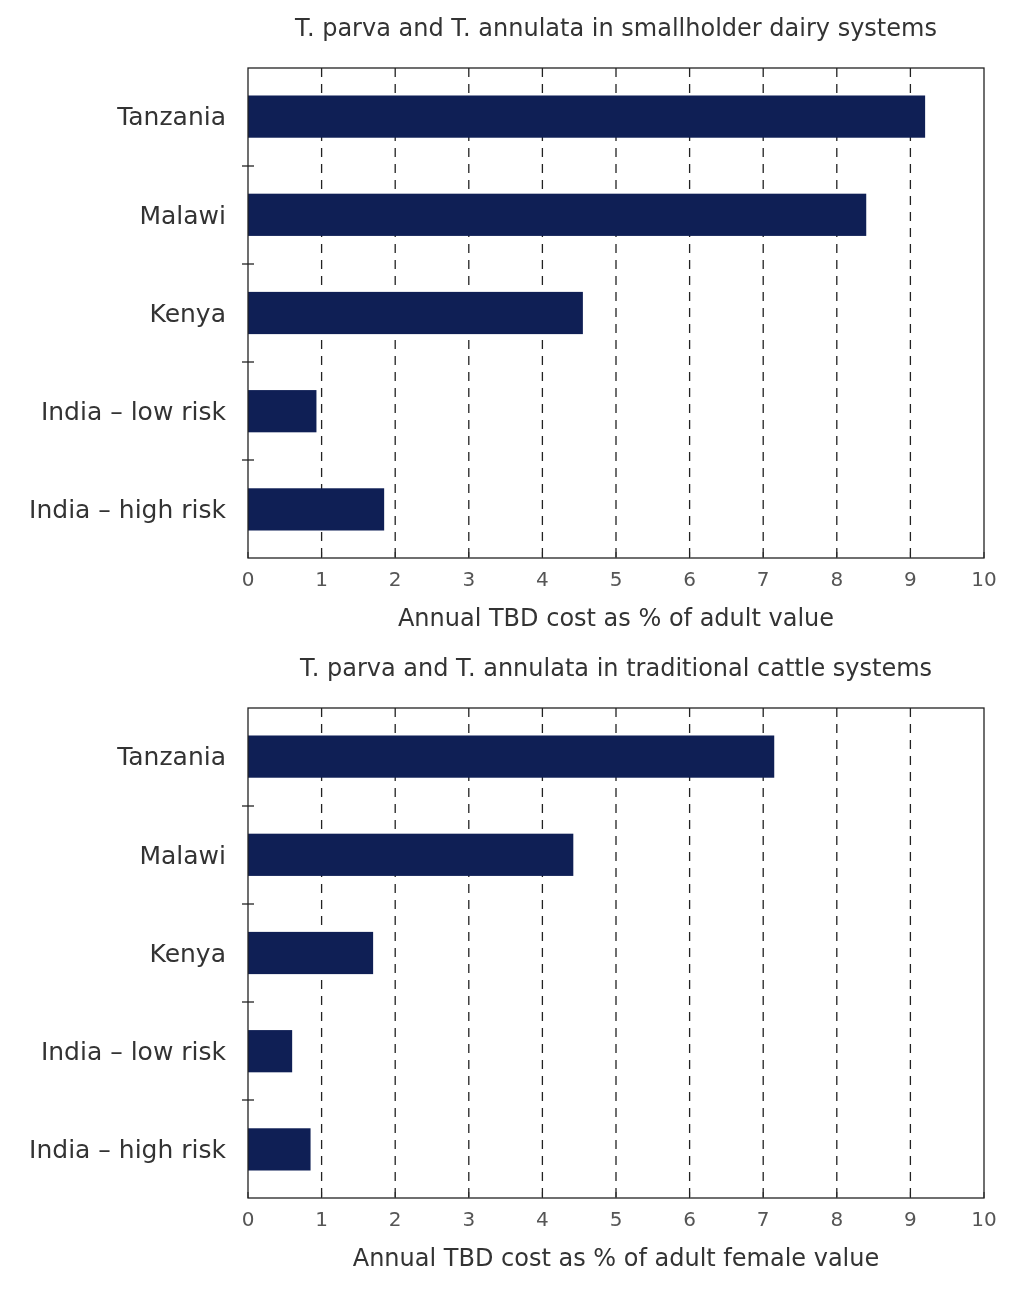 The width and height of the screenshot is (1021, 1301). What do you see at coordinates (615, 28) in the screenshot?
I see `chart-title: T. parva and T. annulata in smallholder dairy systems` at bounding box center [615, 28].